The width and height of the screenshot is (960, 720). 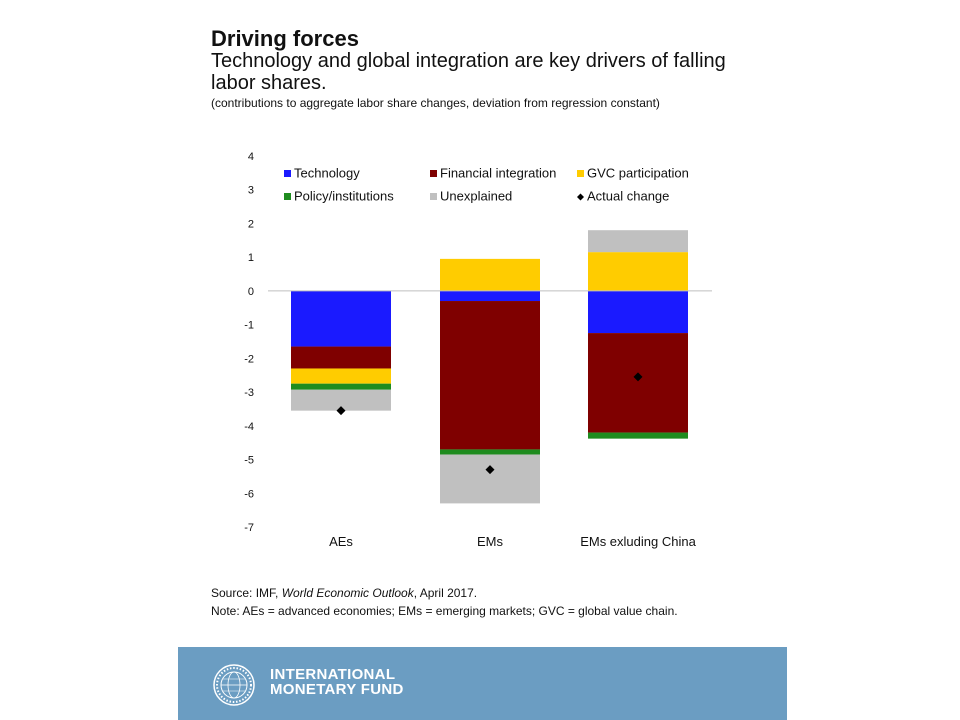 I want to click on source-prefix: Source: IMF,, so click(x=246, y=593).